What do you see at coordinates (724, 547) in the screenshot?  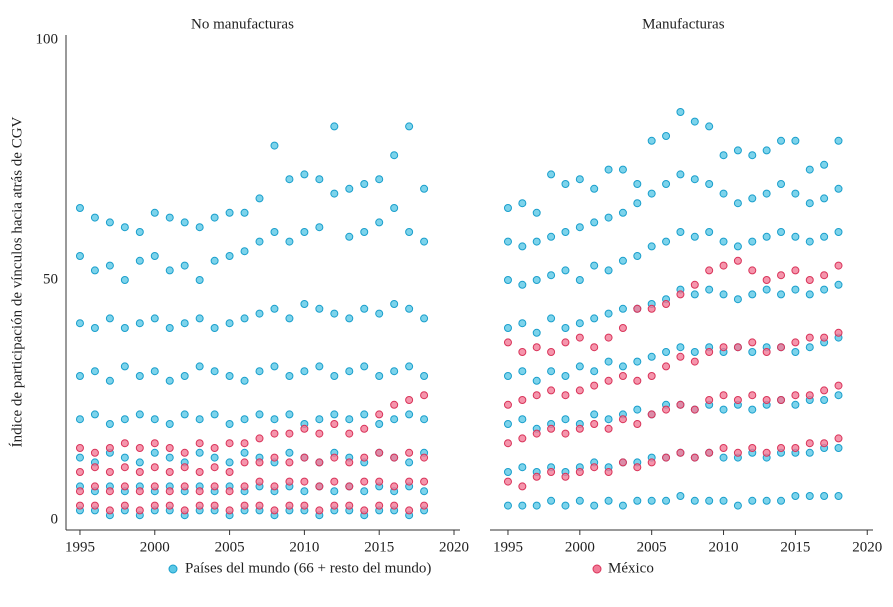 I see `x-tick-label: 2010` at bounding box center [724, 547].